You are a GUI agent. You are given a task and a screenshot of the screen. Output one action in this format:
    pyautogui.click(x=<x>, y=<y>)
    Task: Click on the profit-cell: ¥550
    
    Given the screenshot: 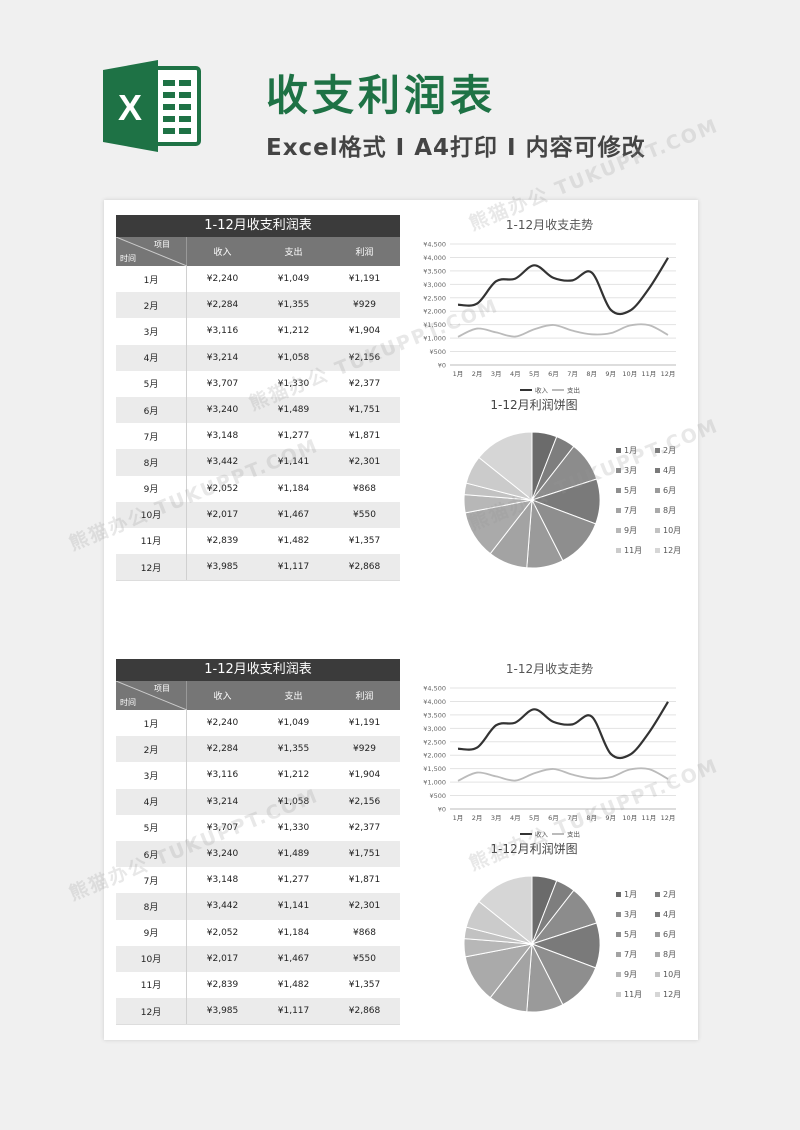 What is the action you would take?
    pyautogui.click(x=364, y=514)
    